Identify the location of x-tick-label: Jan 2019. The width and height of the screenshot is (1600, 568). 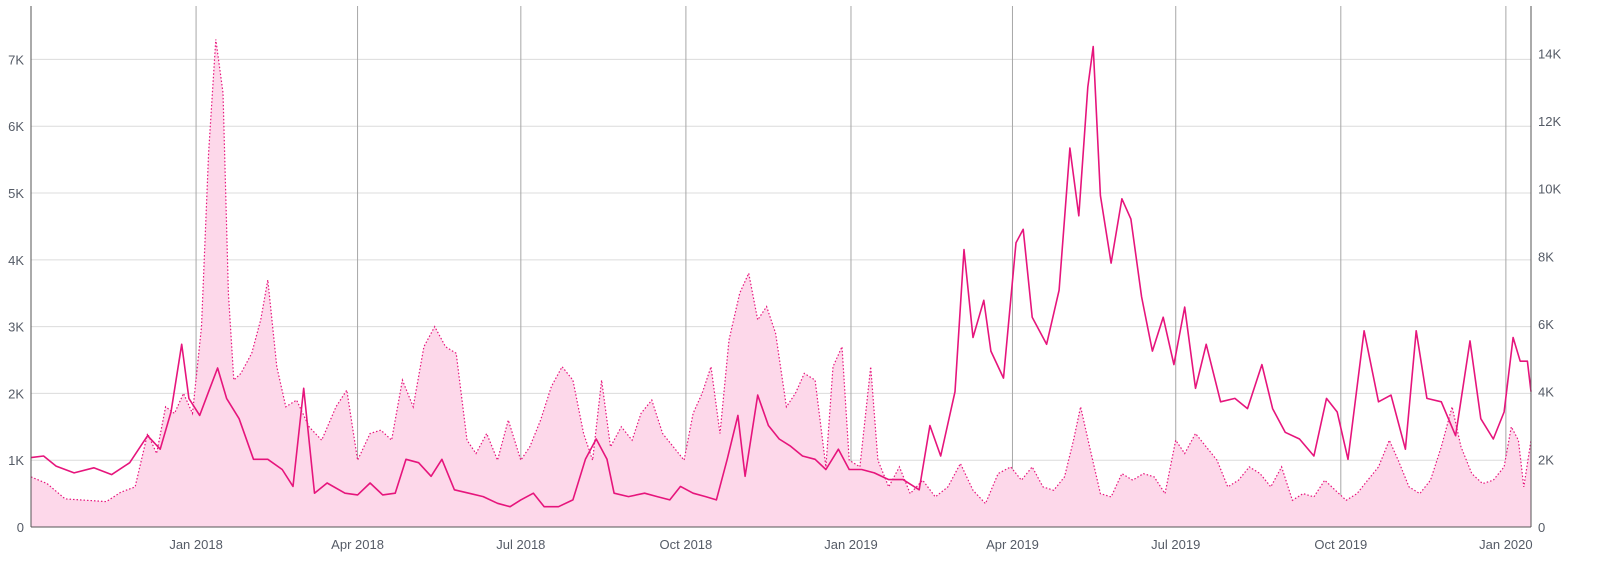
(851, 544).